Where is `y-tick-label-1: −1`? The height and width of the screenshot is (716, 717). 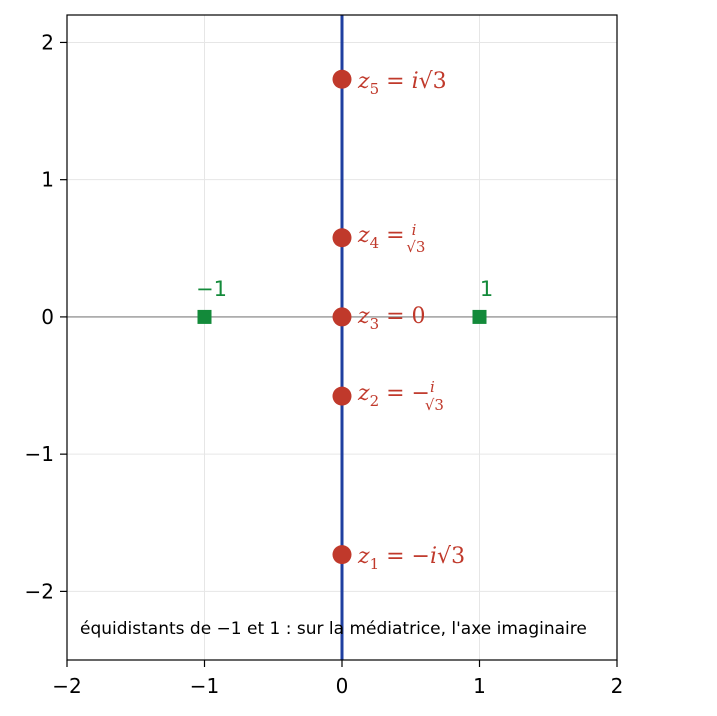
y-tick-label-1: −1 is located at coordinates (39, 454).